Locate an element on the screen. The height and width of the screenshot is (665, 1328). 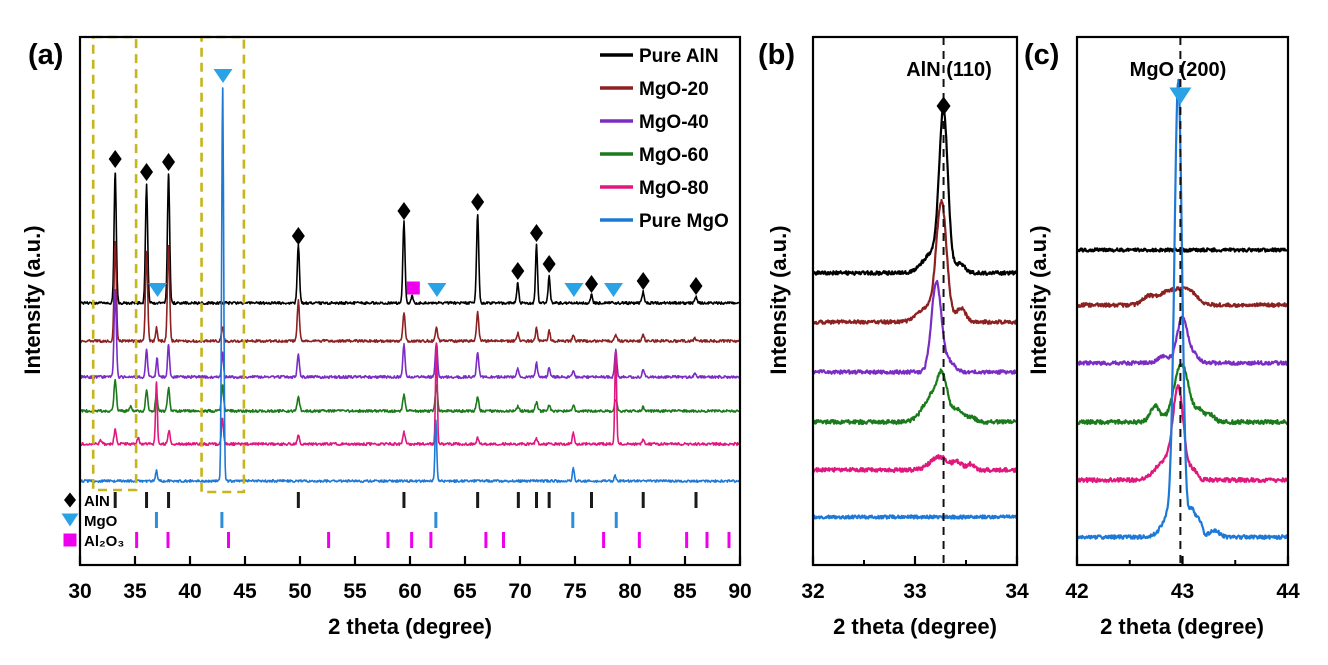
panel-b-label: (b) is located at coordinates (776, 55).